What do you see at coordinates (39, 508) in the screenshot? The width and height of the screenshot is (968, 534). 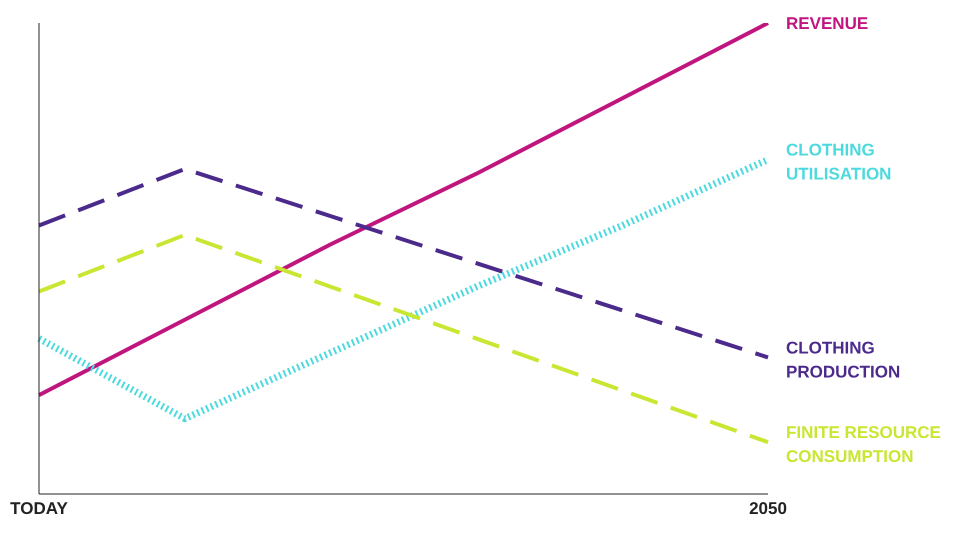 I see `x-tick-label: TODAY` at bounding box center [39, 508].